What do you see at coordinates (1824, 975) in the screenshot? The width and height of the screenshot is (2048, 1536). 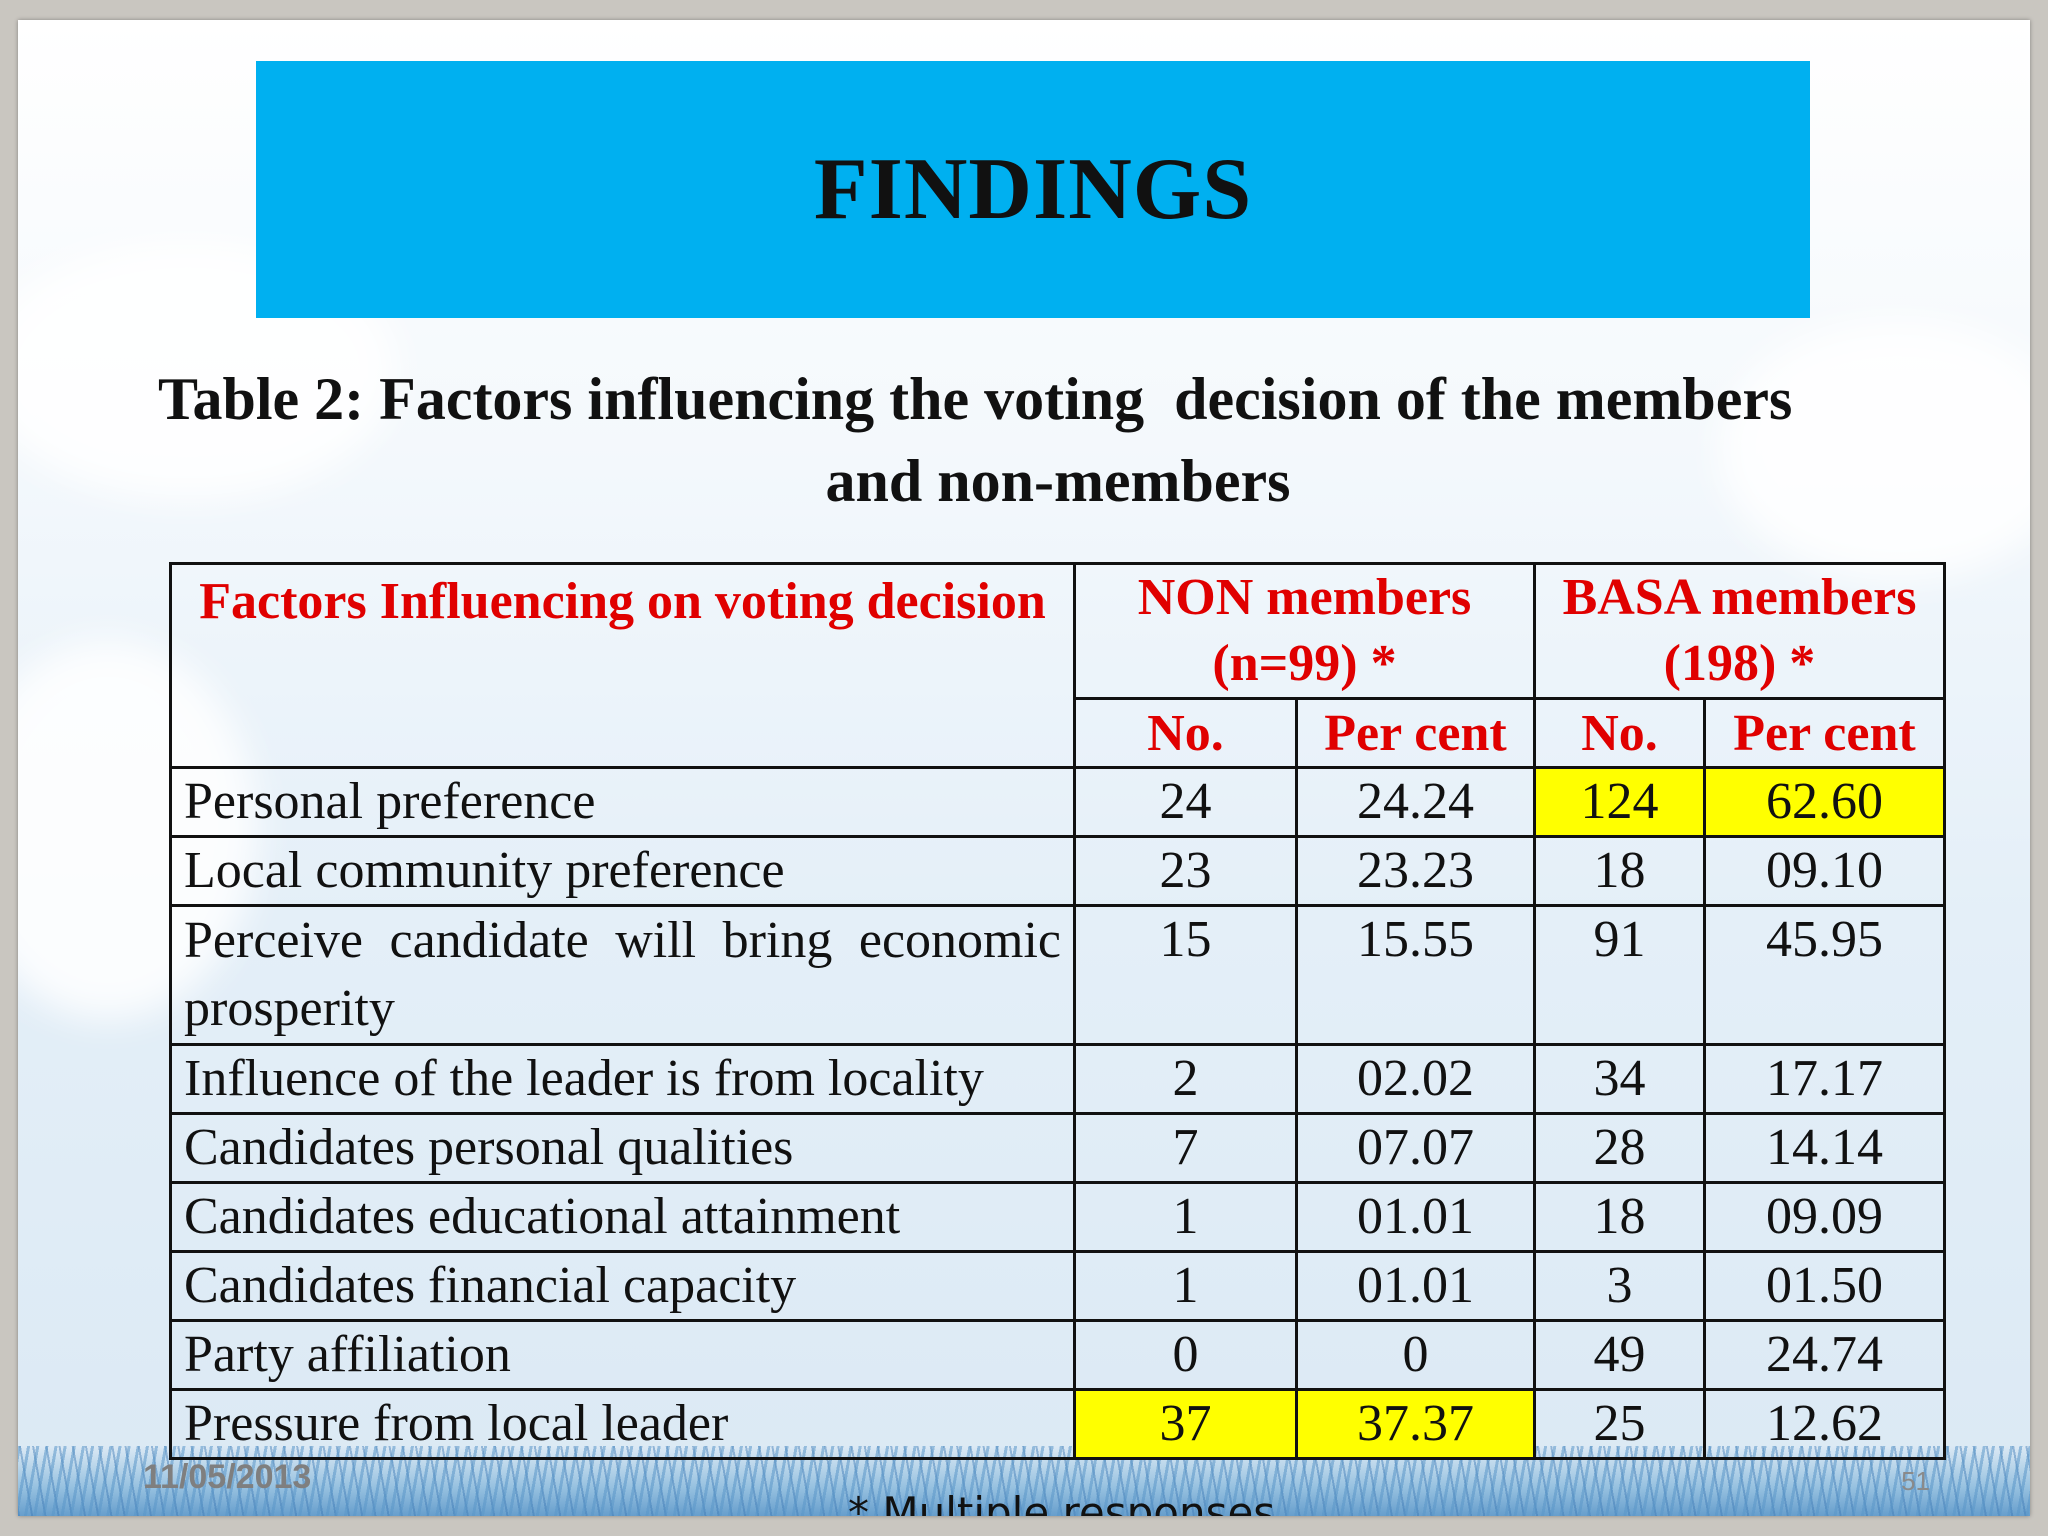 I see `basa-percent-cell: 45.95` at bounding box center [1824, 975].